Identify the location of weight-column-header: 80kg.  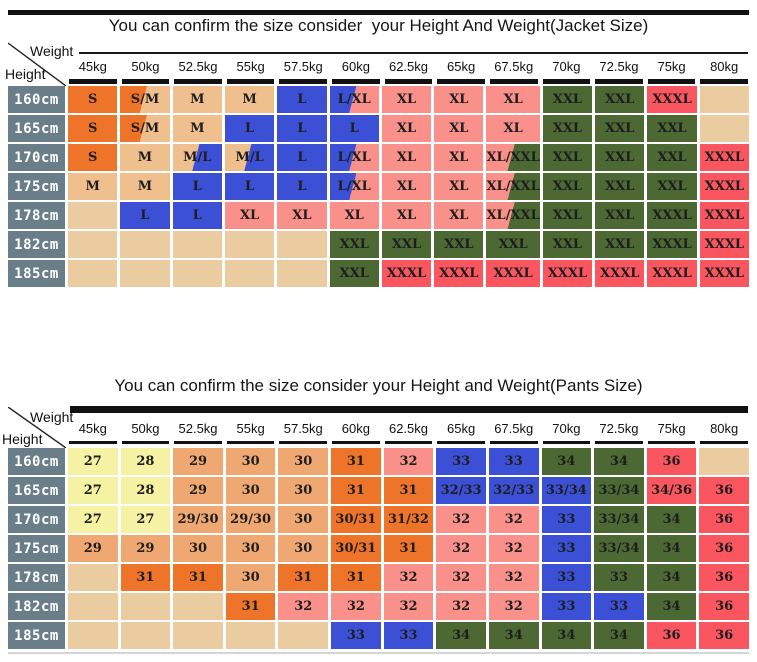
(724, 66).